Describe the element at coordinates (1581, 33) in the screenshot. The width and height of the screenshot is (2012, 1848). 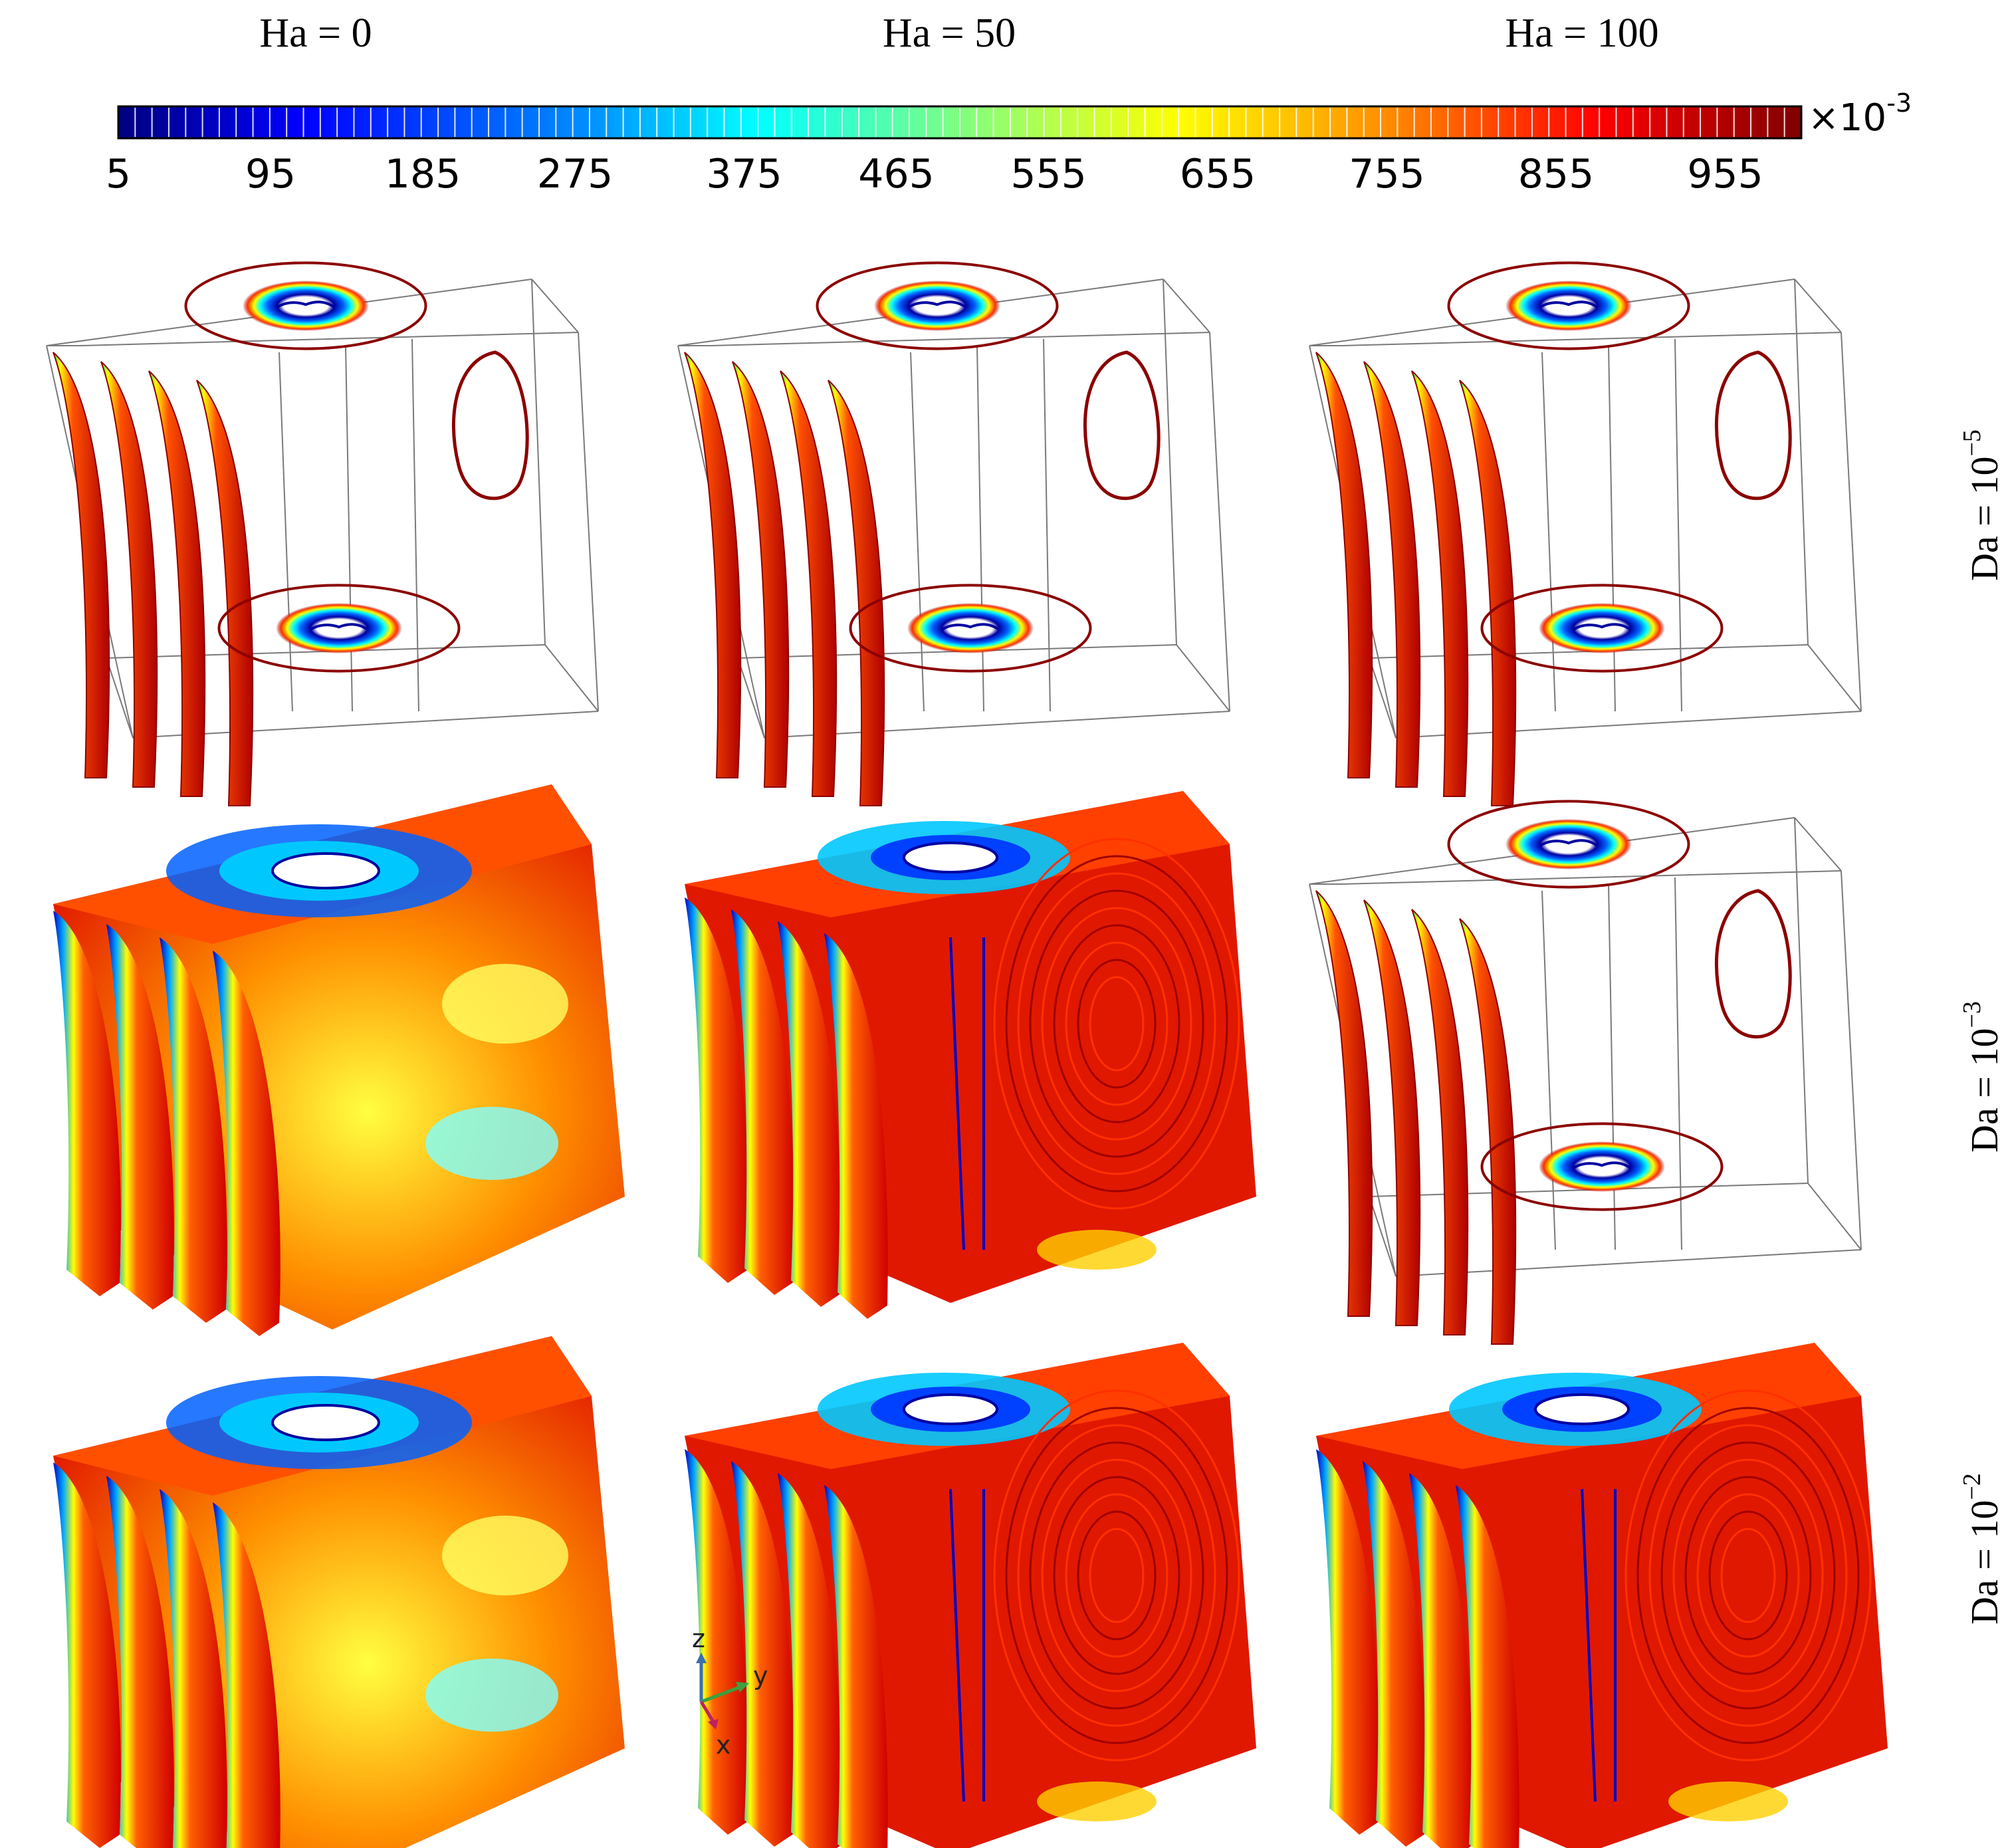
I see `column-label-ha-100: Ha = 100` at that location.